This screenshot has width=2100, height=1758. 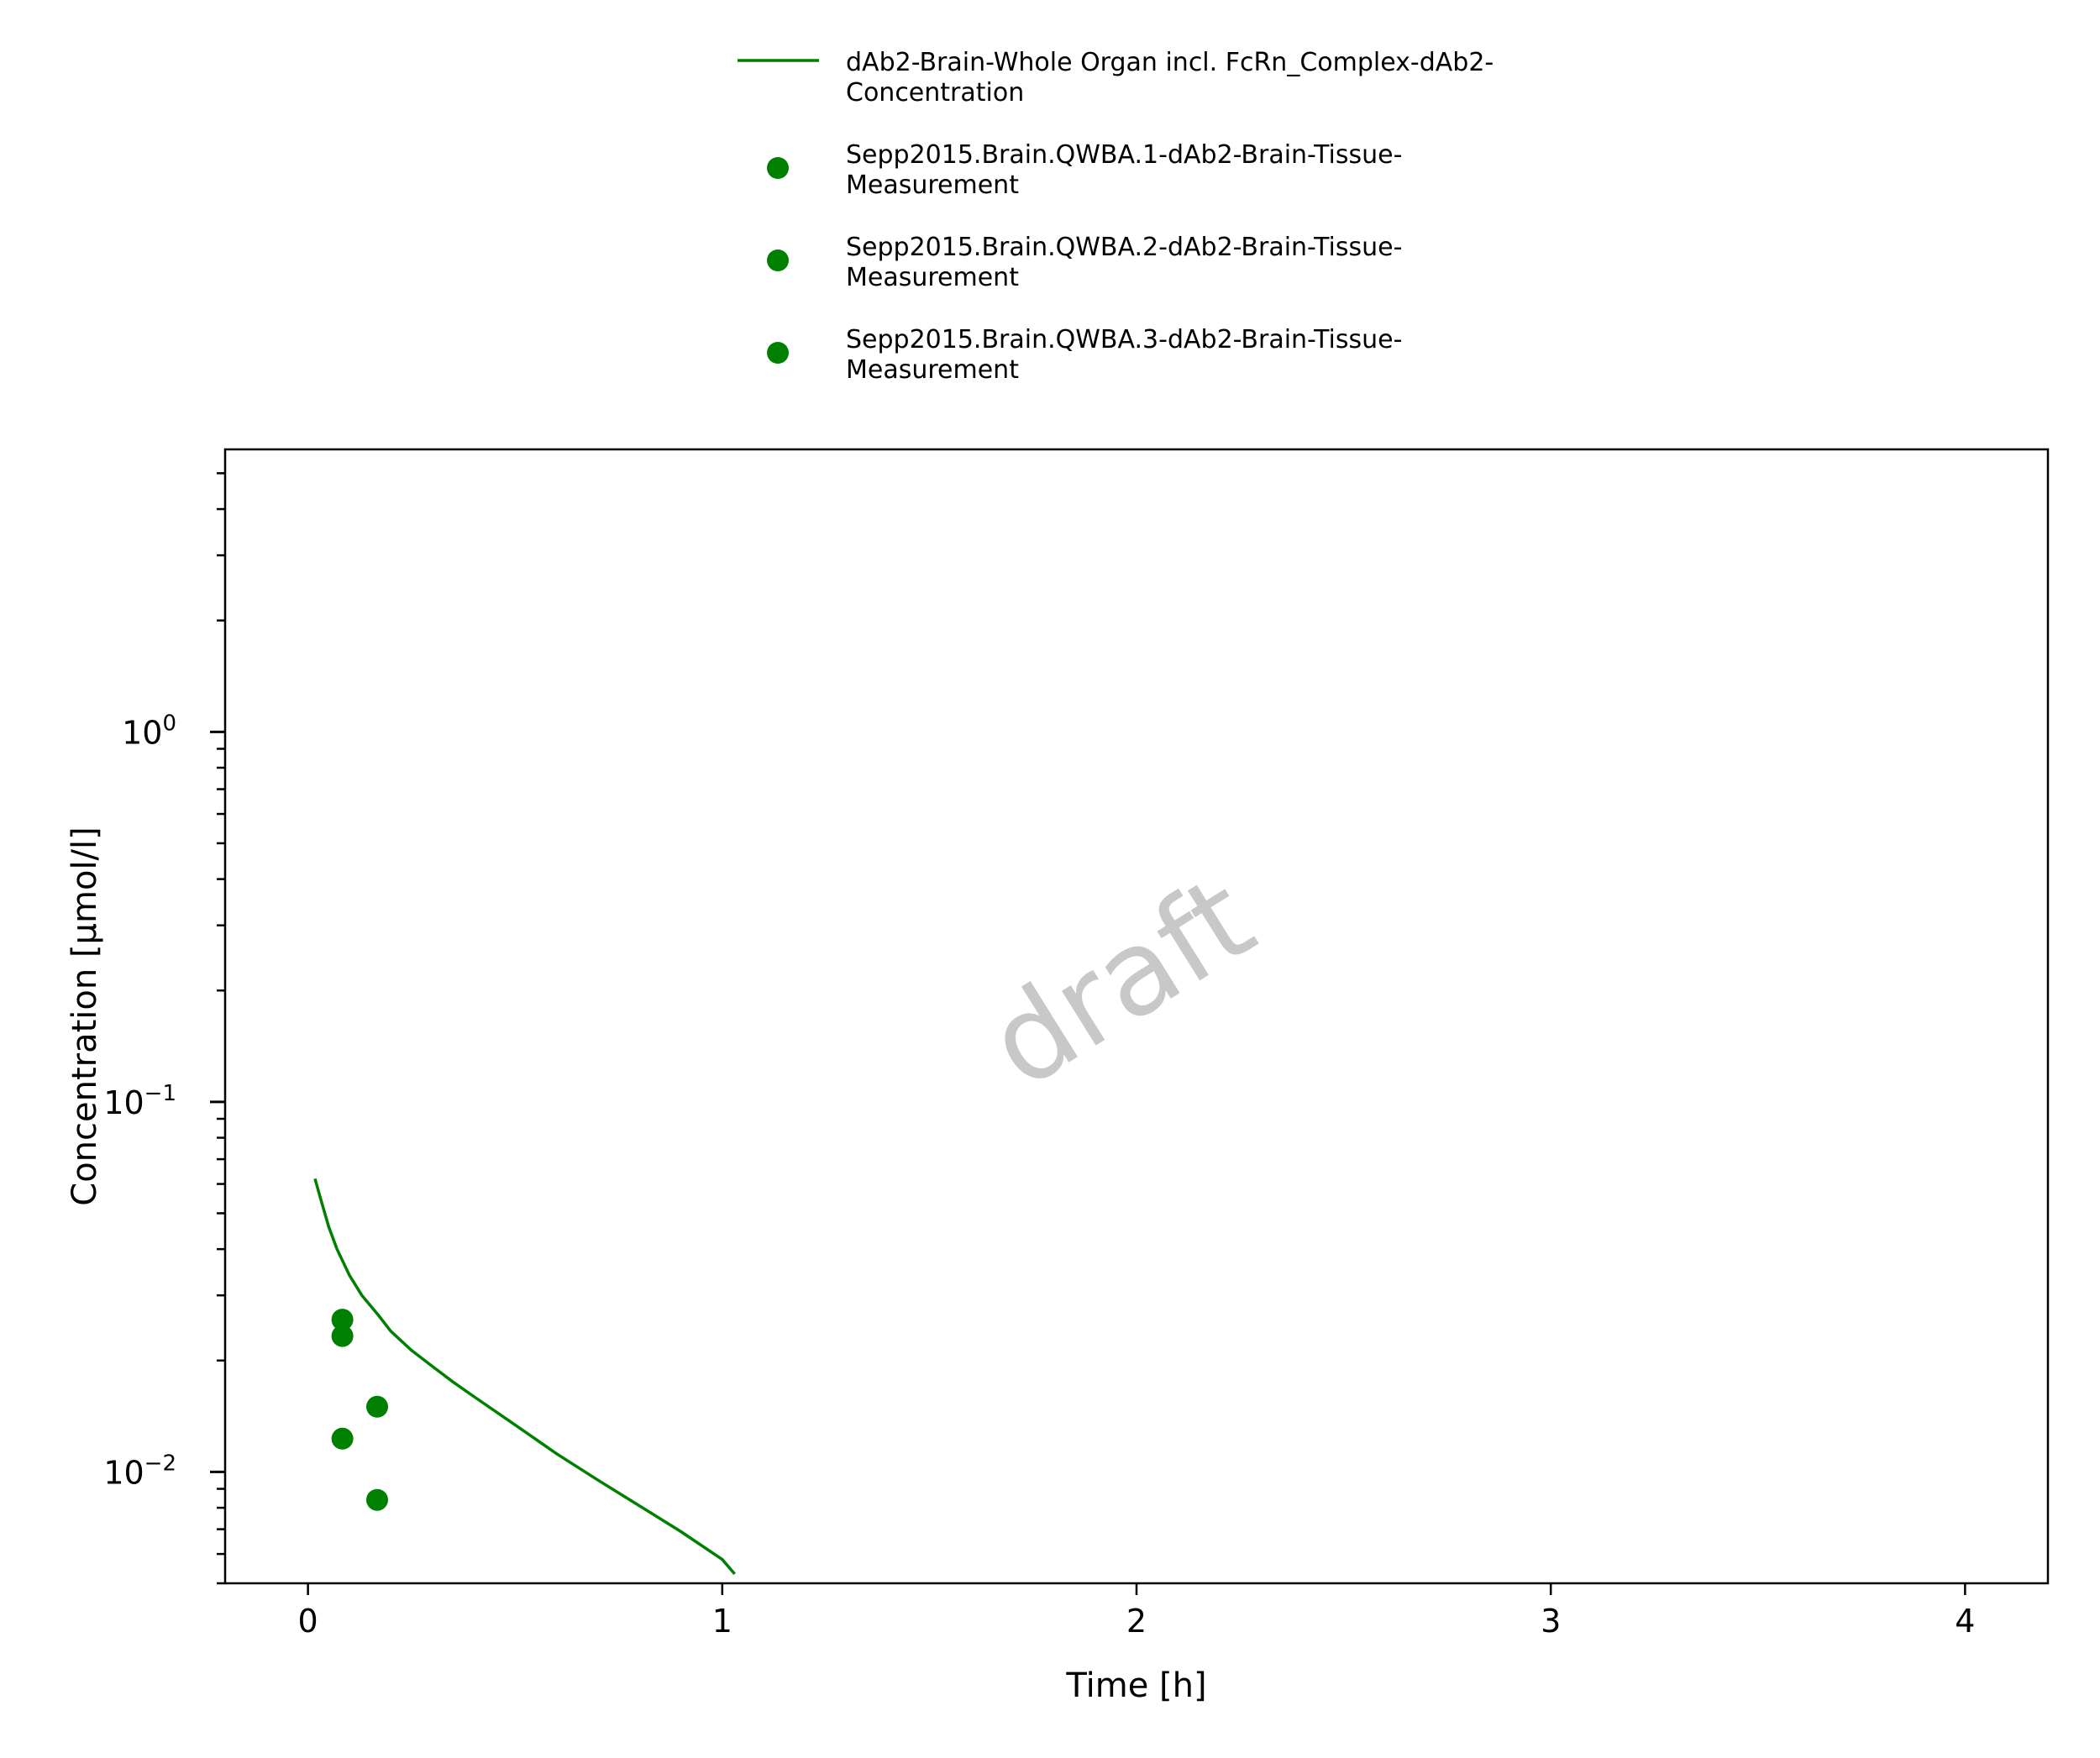 What do you see at coordinates (932, 277) in the screenshot?
I see `legend-entry-2-line-1: Measurement` at bounding box center [932, 277].